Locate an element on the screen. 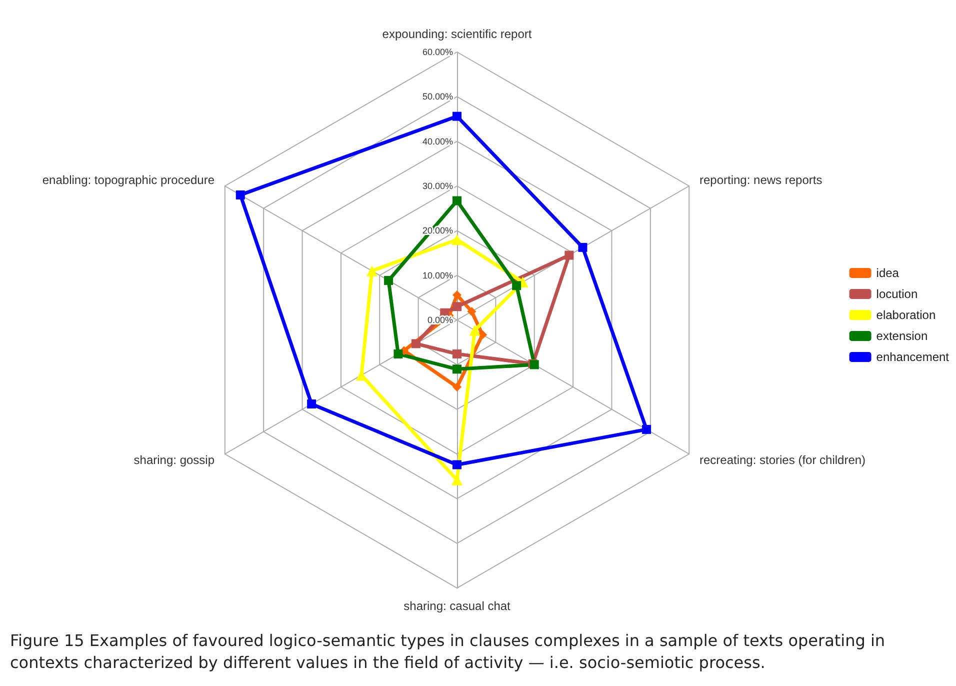  legend-label: locution is located at coordinates (897, 294).